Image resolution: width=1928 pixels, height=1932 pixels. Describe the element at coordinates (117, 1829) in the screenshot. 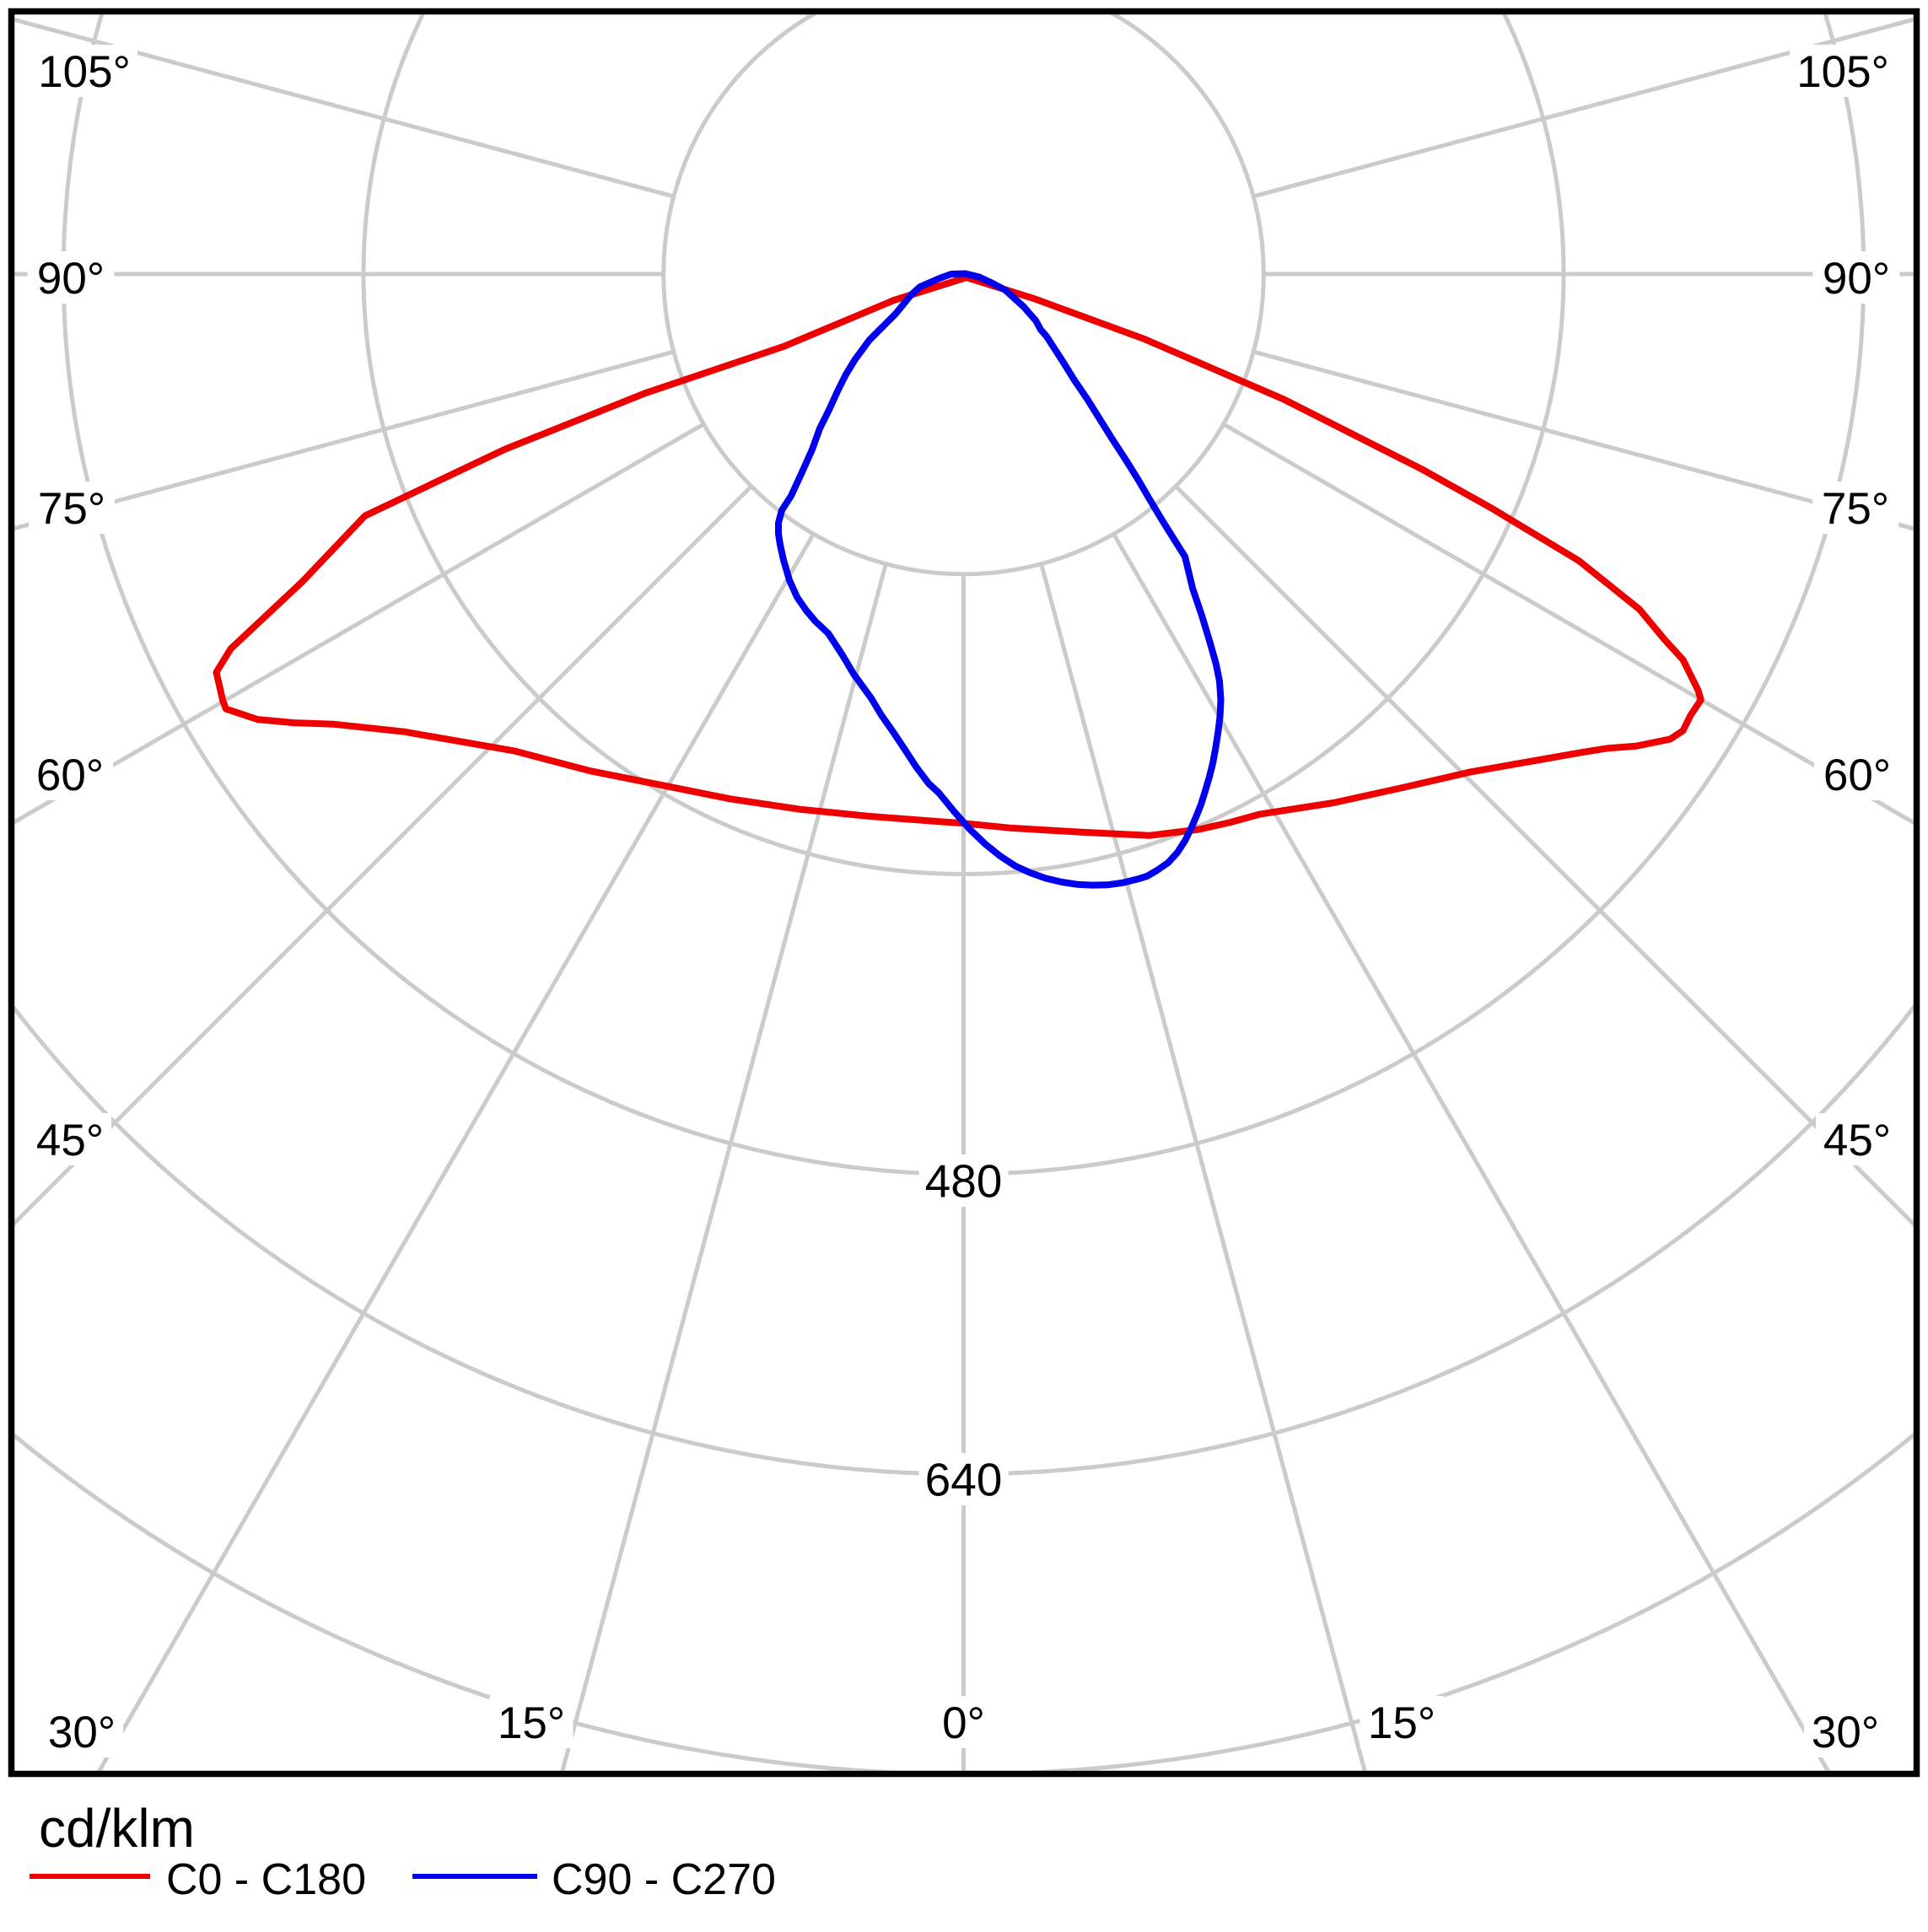

I see `svg-text: cd/klm` at that location.